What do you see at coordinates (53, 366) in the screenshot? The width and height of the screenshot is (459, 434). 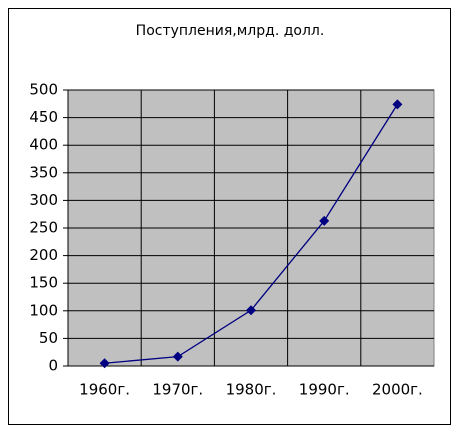 I see `y-tick-label: 0` at bounding box center [53, 366].